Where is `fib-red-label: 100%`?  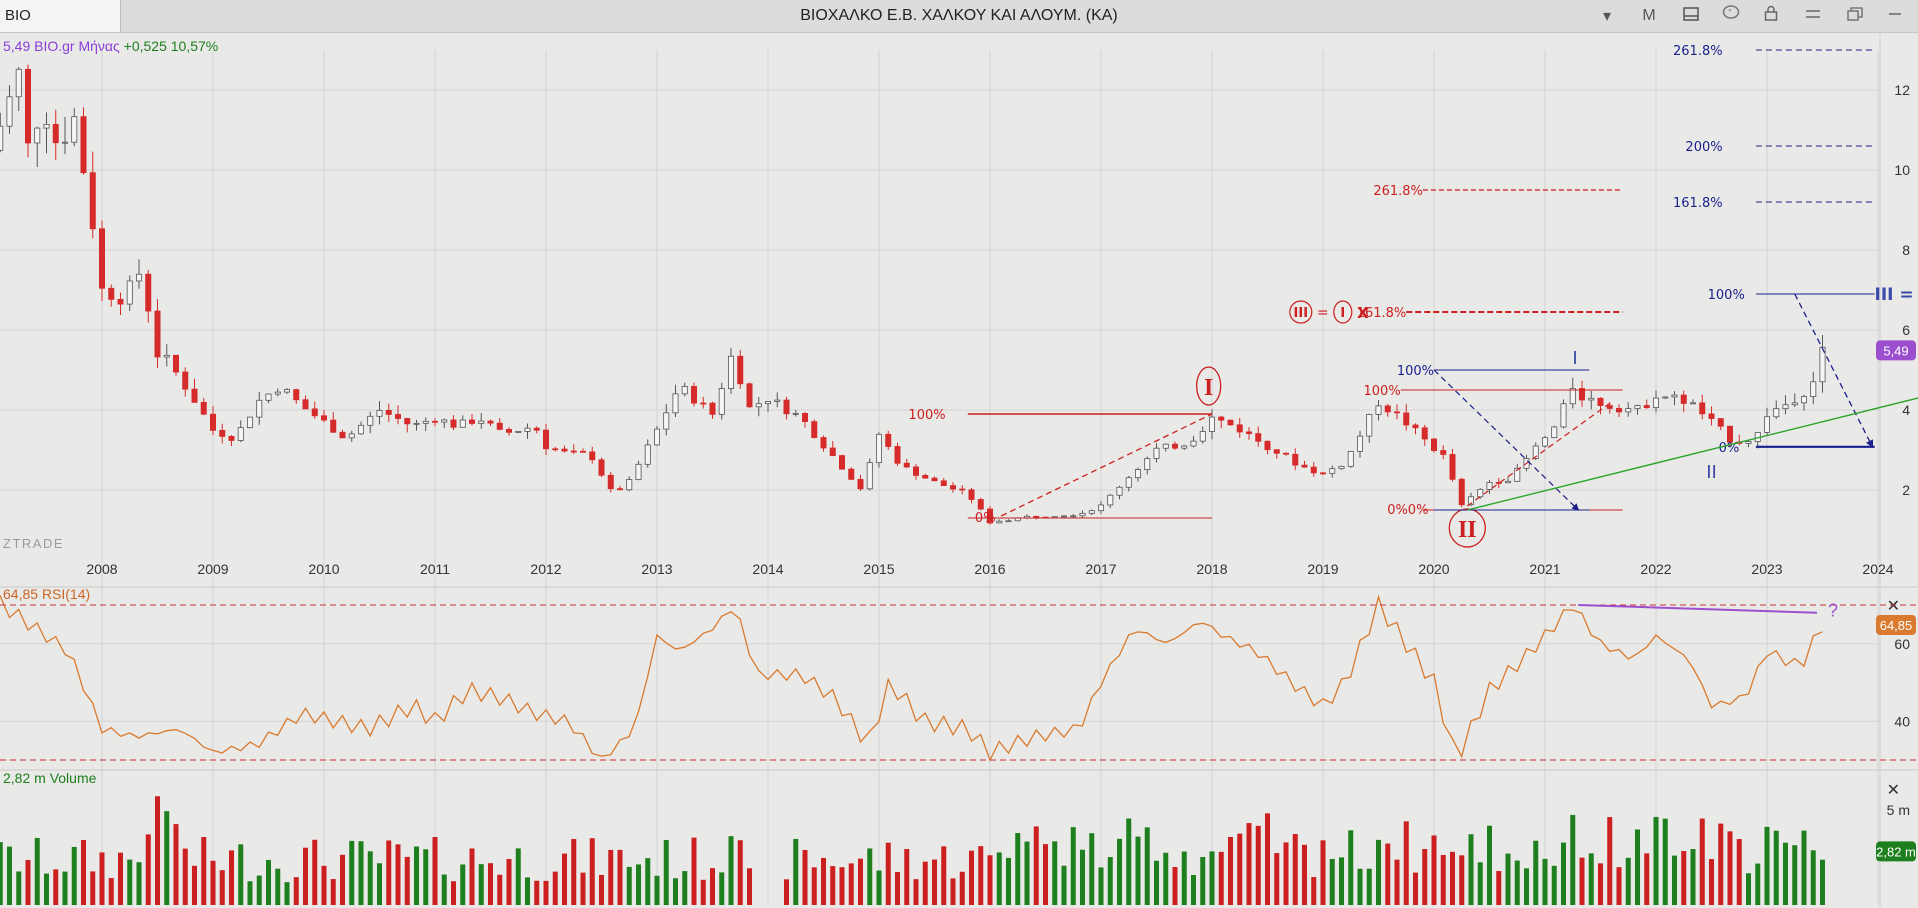
fib-red-label: 100% is located at coordinates (1382, 391).